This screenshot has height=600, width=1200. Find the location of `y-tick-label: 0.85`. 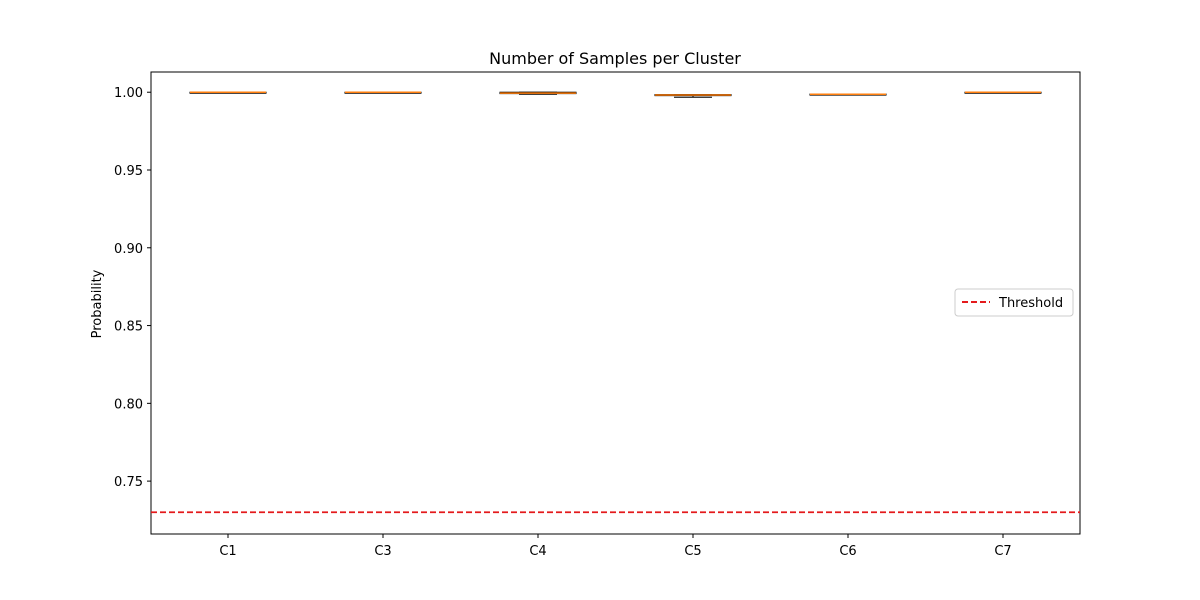

y-tick-label: 0.85 is located at coordinates (128, 327).